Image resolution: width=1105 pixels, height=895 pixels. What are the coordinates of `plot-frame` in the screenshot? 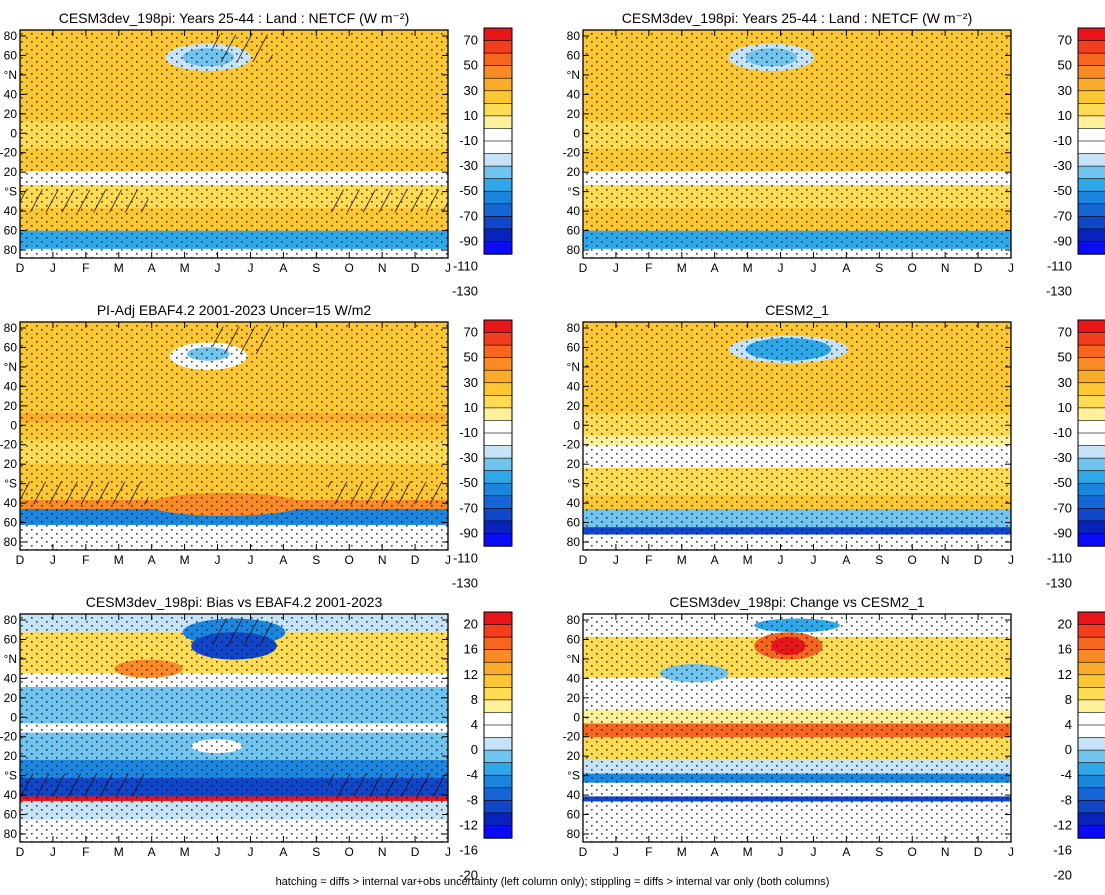 It's located at (234, 144).